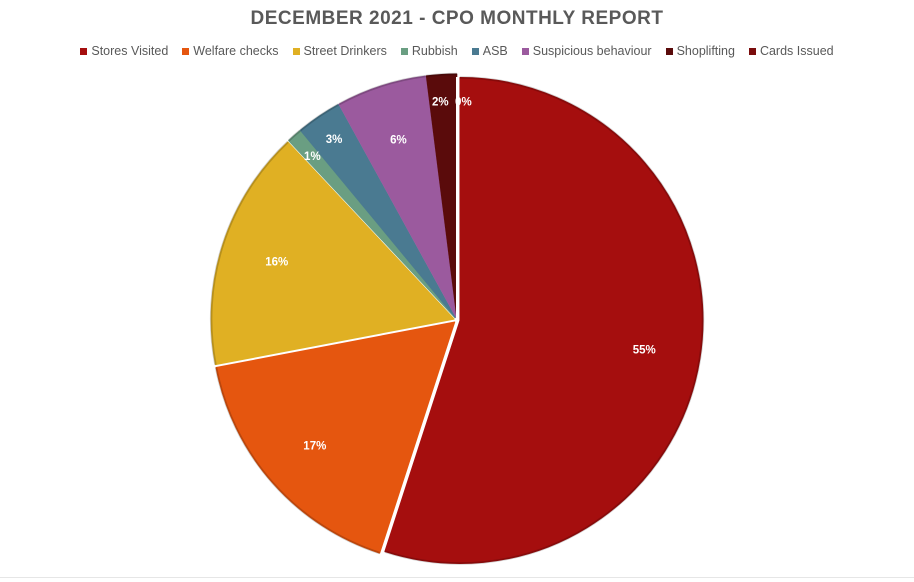 This screenshot has width=914, height=582. I want to click on legend-label: Suspicious behaviour, so click(592, 51).